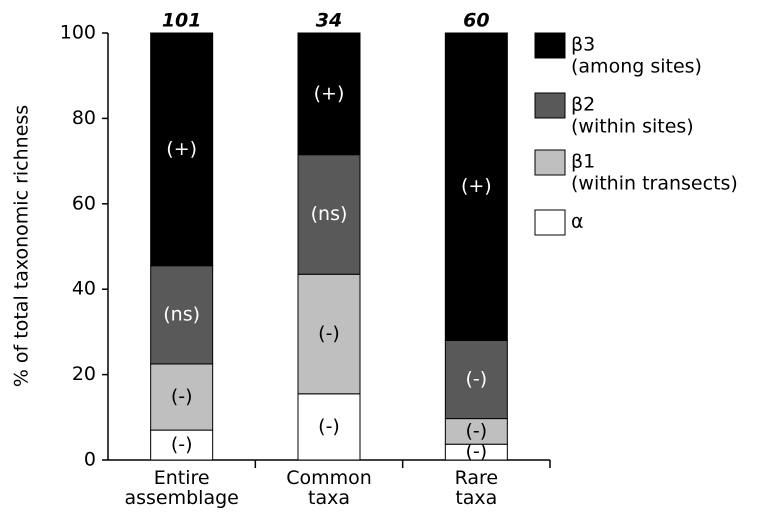  Describe the element at coordinates (329, 21) in the screenshot. I see `total-label: 34` at that location.